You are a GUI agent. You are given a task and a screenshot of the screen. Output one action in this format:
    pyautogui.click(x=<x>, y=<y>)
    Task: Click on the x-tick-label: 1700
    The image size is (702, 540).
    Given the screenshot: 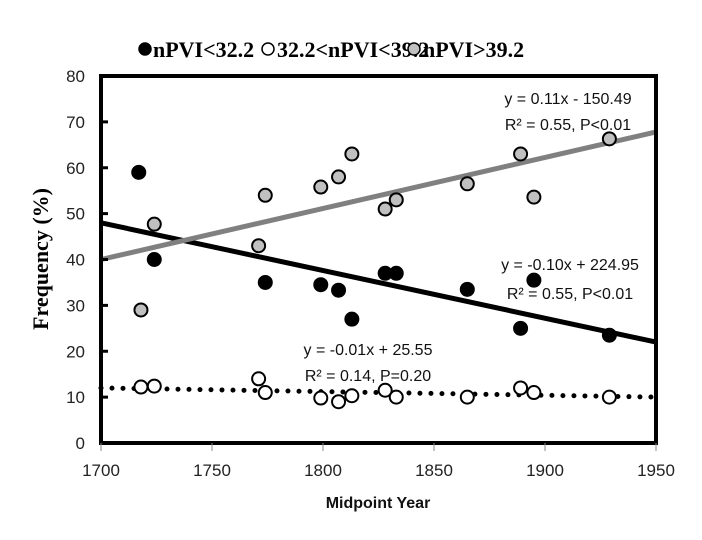 What is the action you would take?
    pyautogui.click(x=101, y=470)
    